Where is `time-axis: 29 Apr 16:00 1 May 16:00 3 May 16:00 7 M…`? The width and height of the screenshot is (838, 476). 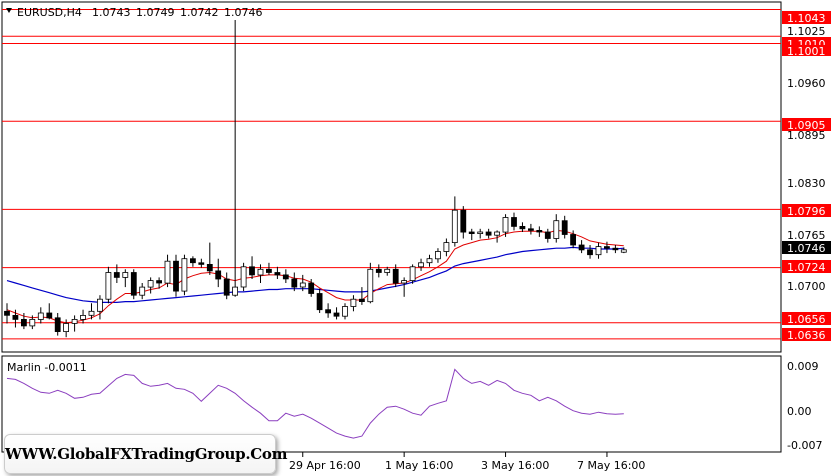 time-axis: 29 Apr 16:00 1 May 16:00 3 May 16:00 7 M… is located at coordinates (467, 465).